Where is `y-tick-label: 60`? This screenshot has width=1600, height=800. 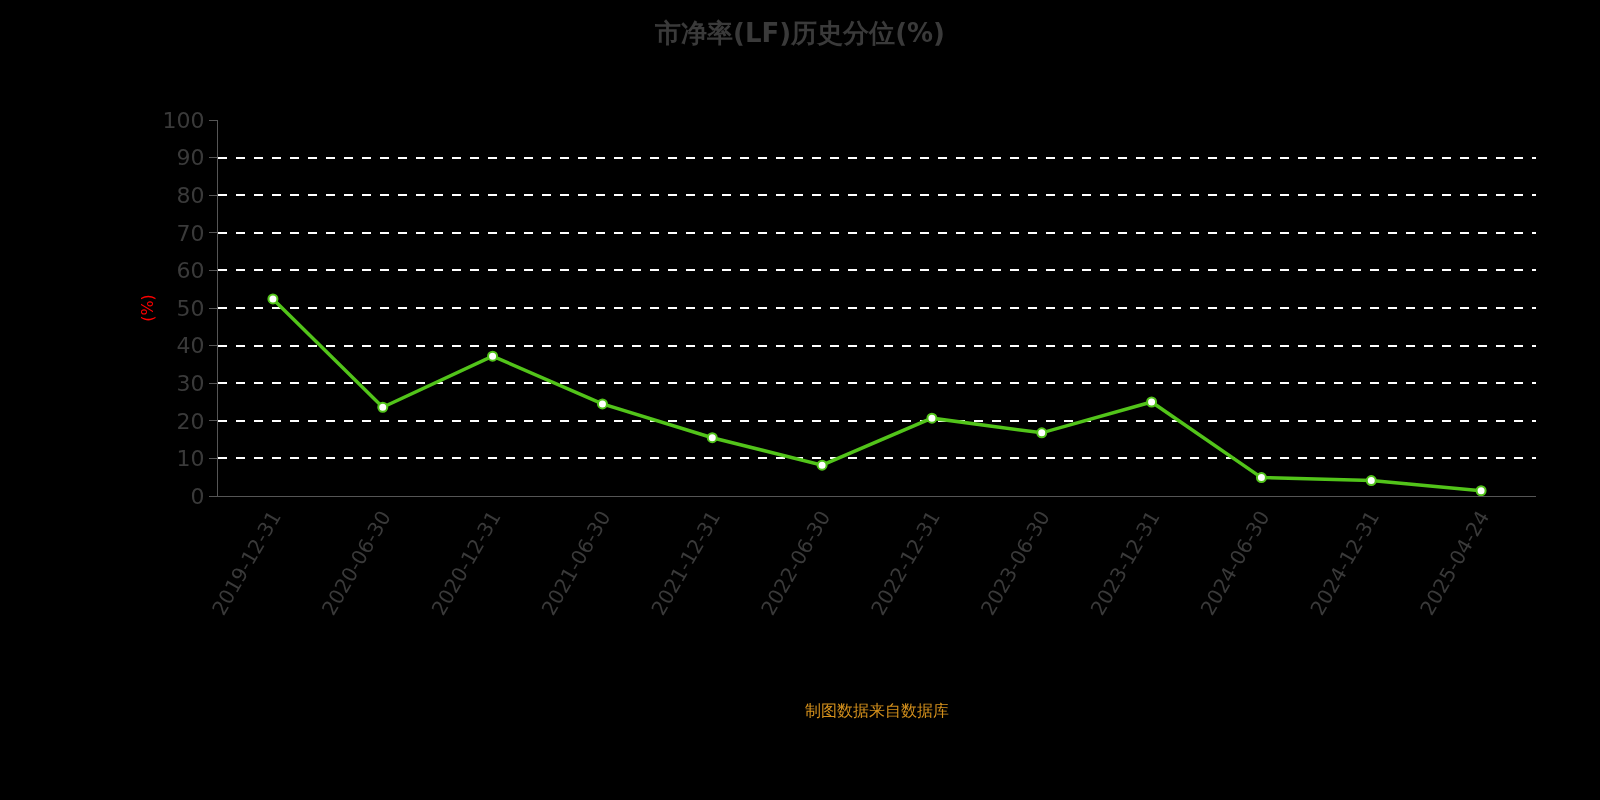 y-tick-label: 60 is located at coordinates (190, 271).